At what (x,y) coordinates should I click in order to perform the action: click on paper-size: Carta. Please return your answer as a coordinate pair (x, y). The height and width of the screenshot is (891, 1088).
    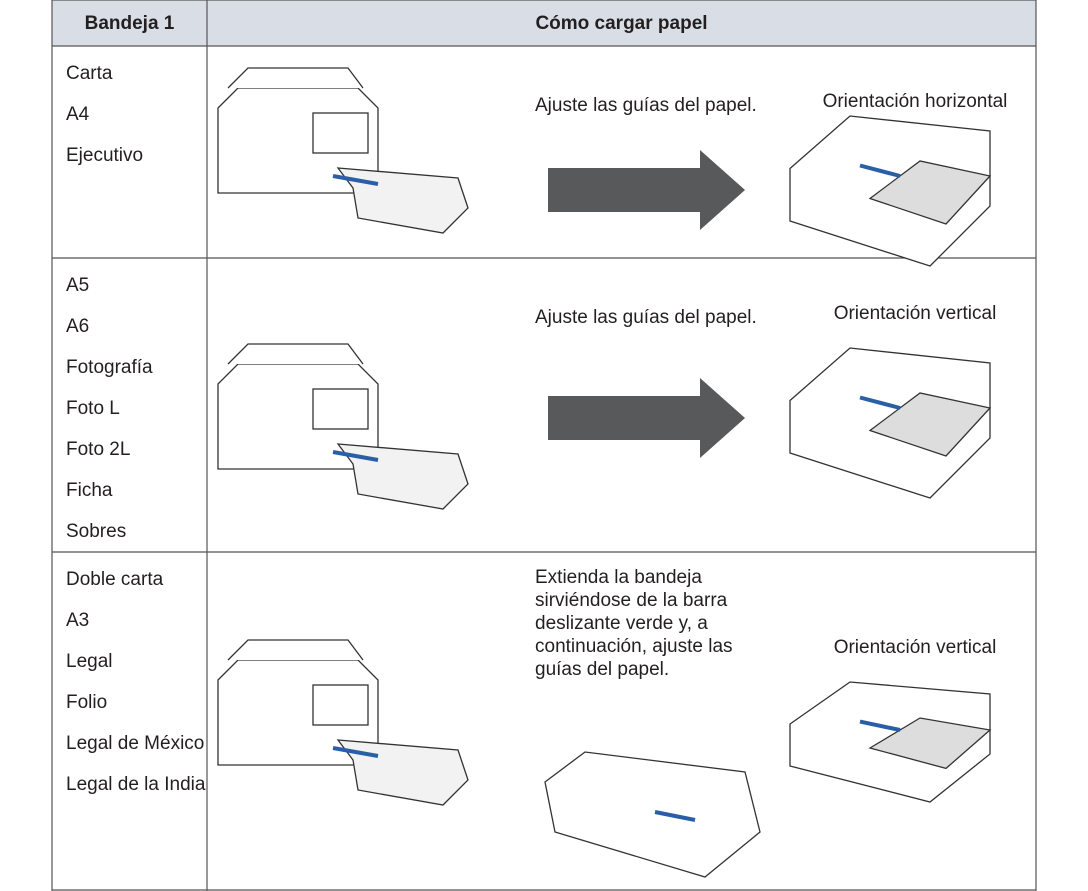
    Looking at the image, I should click on (89, 73).